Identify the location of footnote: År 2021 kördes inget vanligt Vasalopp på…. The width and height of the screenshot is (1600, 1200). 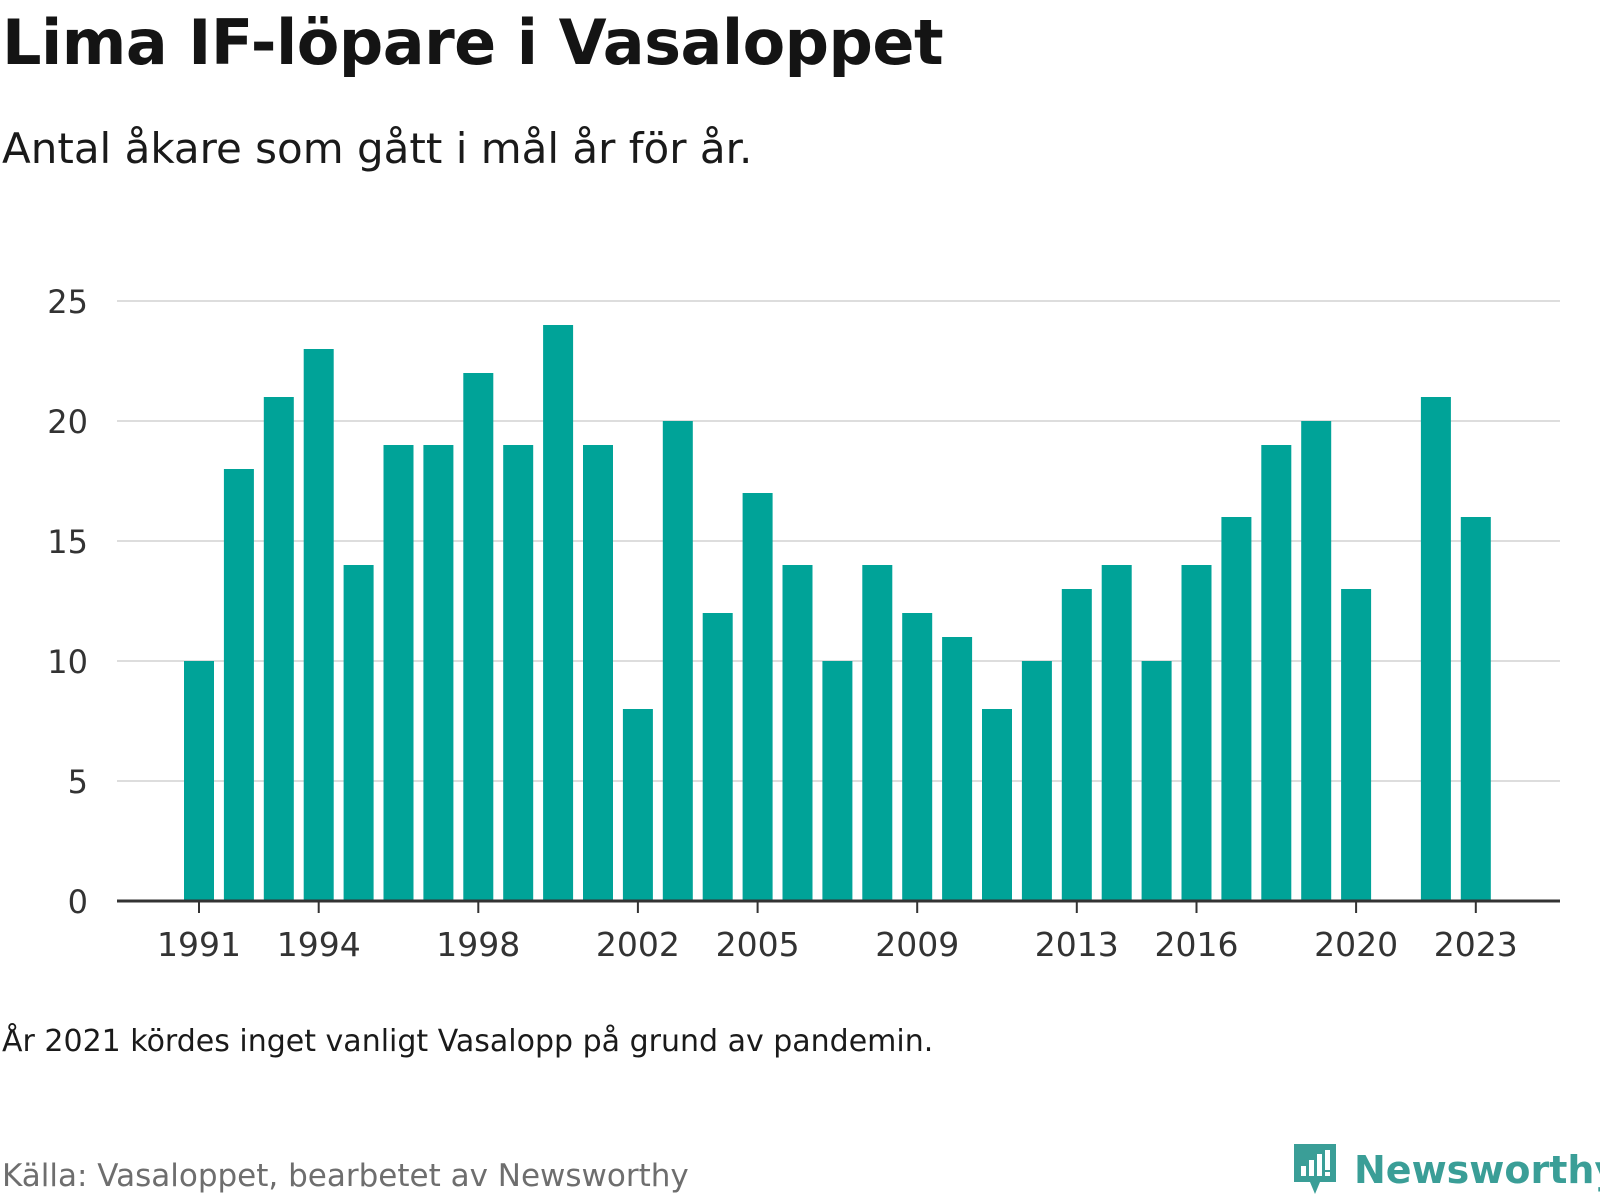
(468, 1041).